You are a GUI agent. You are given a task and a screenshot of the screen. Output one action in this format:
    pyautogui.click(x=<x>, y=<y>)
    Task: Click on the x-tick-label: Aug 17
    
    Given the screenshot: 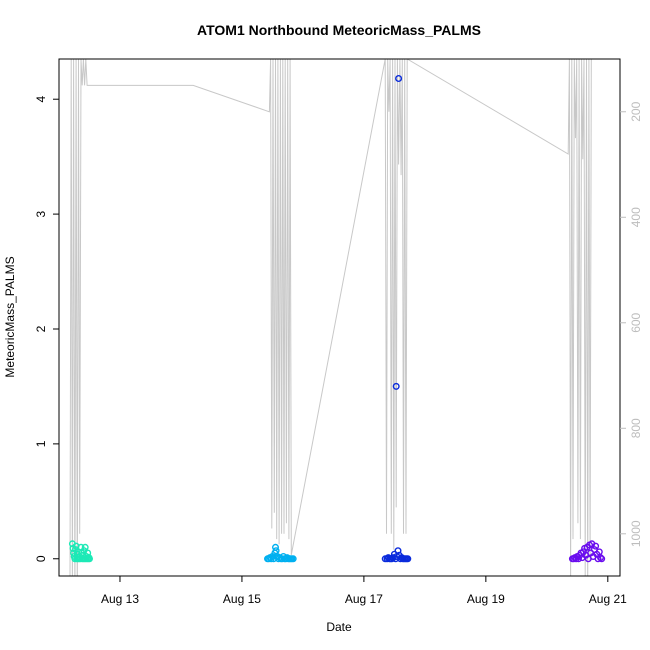 What is the action you would take?
    pyautogui.click(x=364, y=599)
    